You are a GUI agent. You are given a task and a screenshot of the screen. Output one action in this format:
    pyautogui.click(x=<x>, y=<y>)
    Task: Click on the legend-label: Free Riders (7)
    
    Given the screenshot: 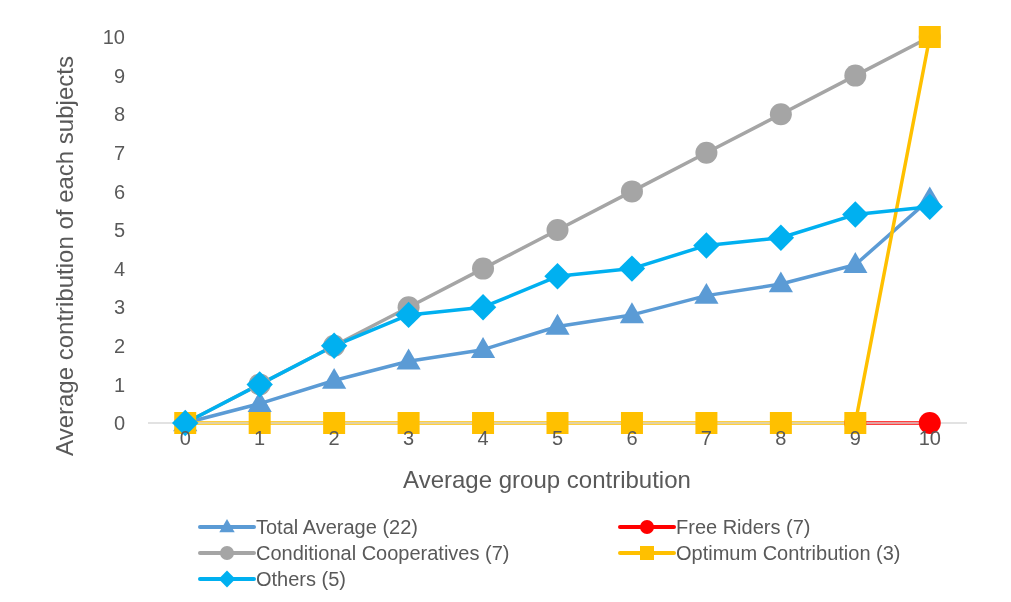 What is the action you would take?
    pyautogui.click(x=743, y=526)
    